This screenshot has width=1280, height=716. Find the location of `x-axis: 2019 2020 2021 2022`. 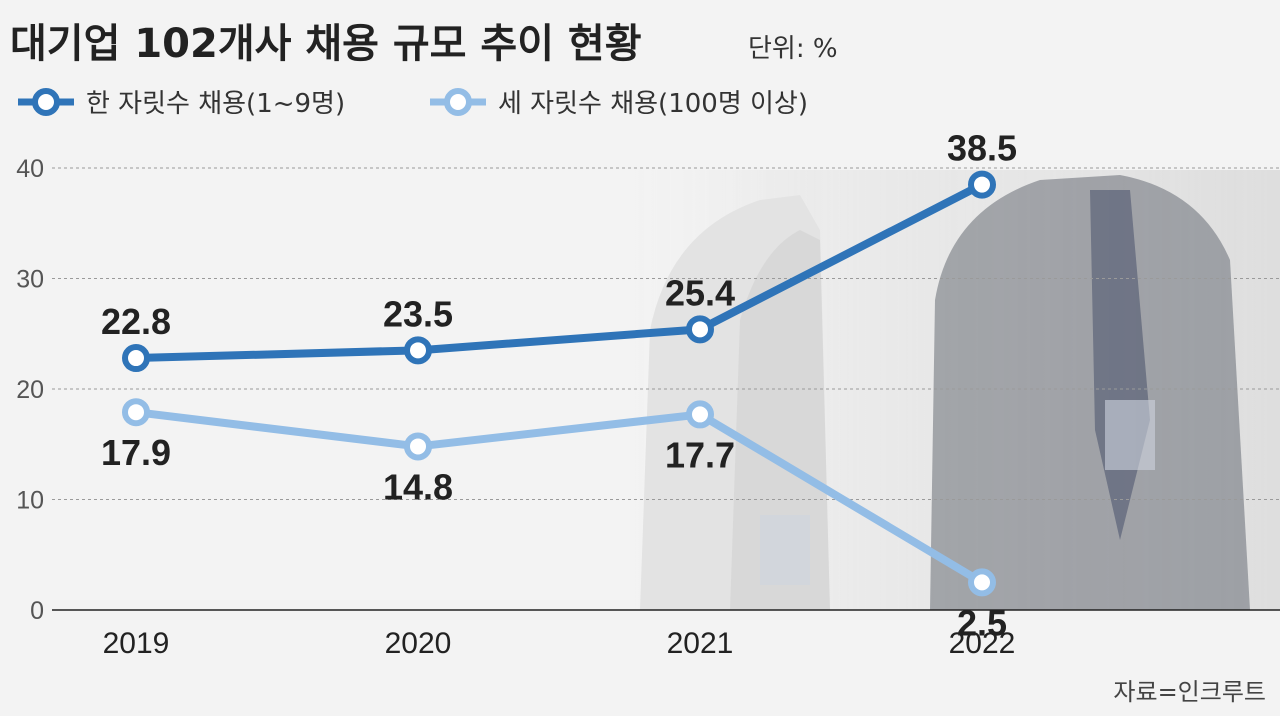

x-axis: 2019 2020 2021 2022 is located at coordinates (559, 643).